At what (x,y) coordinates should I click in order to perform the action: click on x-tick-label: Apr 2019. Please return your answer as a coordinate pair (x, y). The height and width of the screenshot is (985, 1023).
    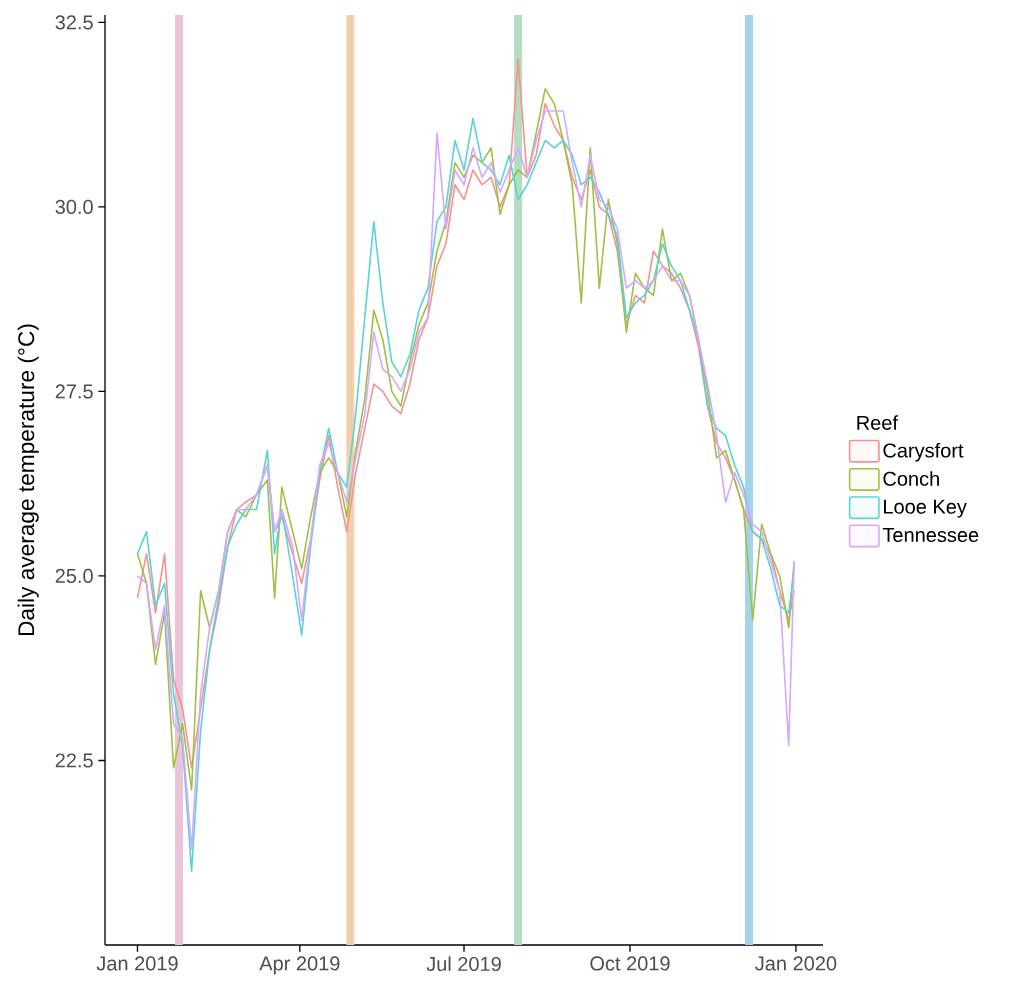
    Looking at the image, I should click on (299, 965).